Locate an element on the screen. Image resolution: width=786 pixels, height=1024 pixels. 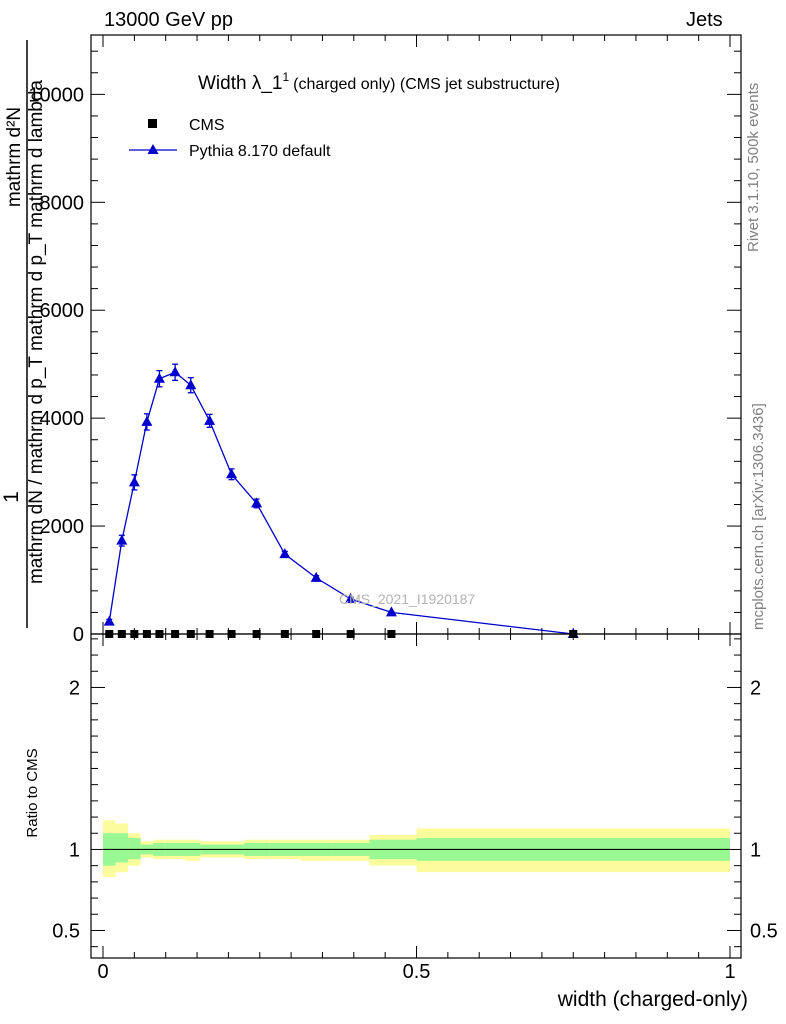
legend-pythia-marker is located at coordinates (153, 149).